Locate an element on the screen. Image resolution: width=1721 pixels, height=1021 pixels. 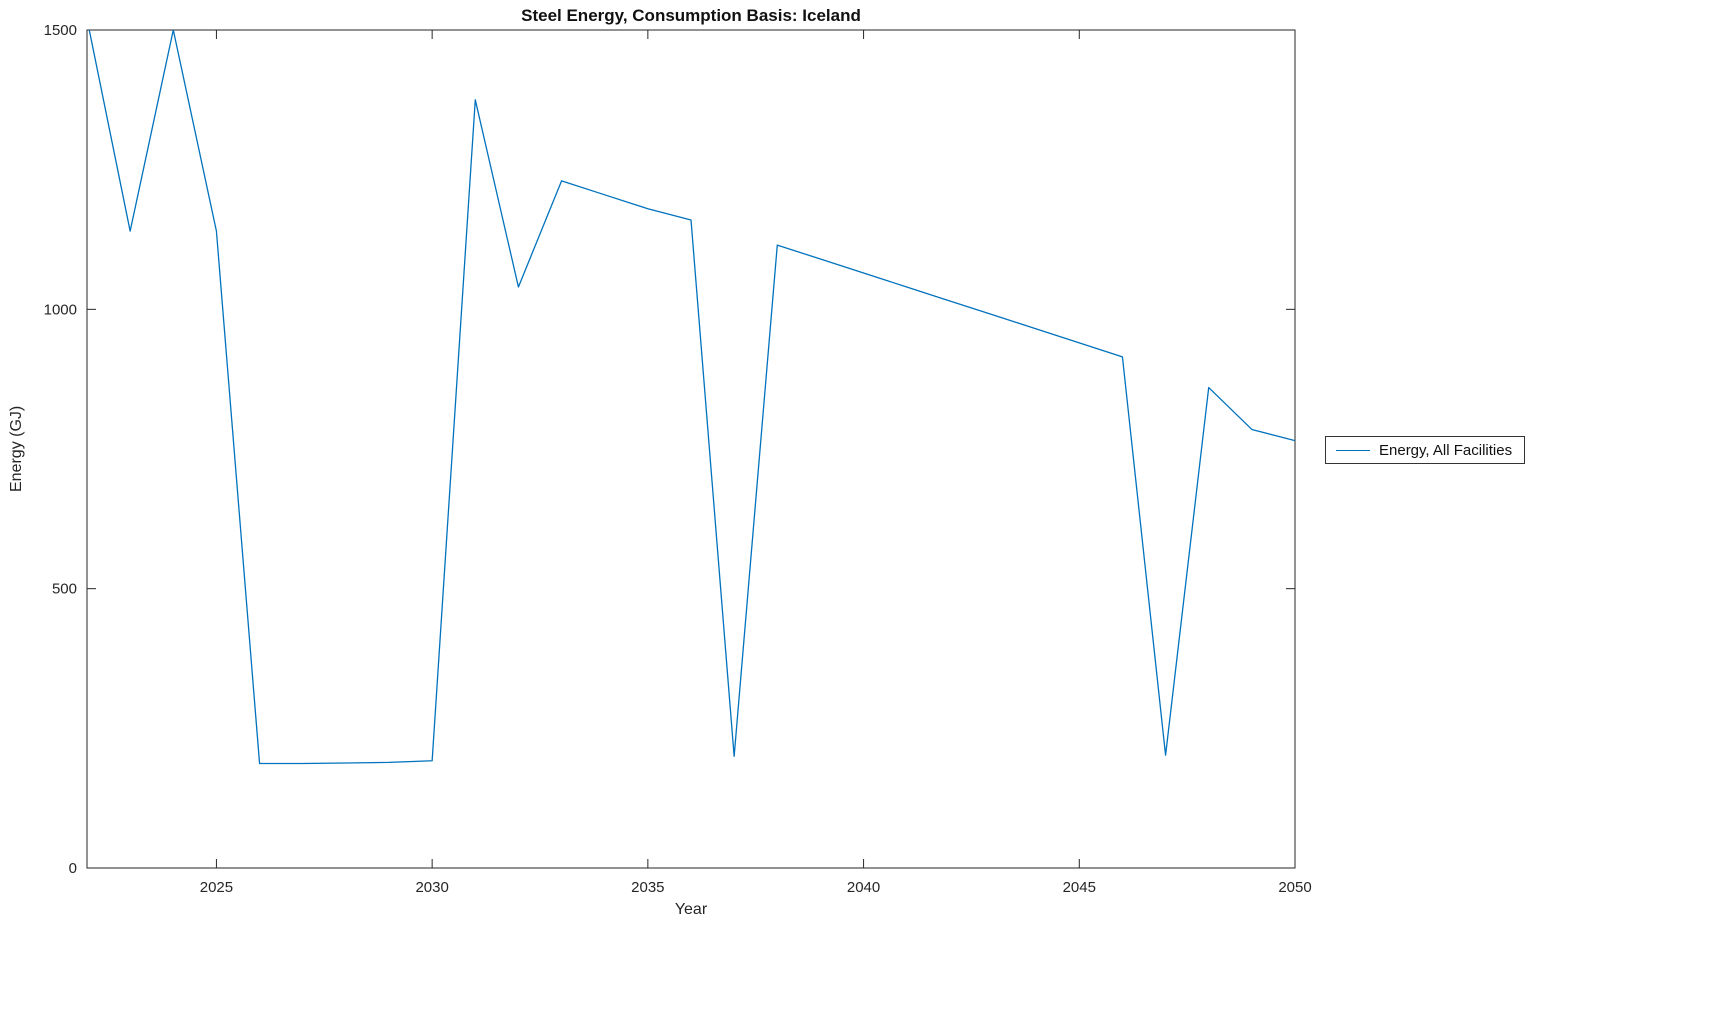
legend-line-sample is located at coordinates (1353, 450).